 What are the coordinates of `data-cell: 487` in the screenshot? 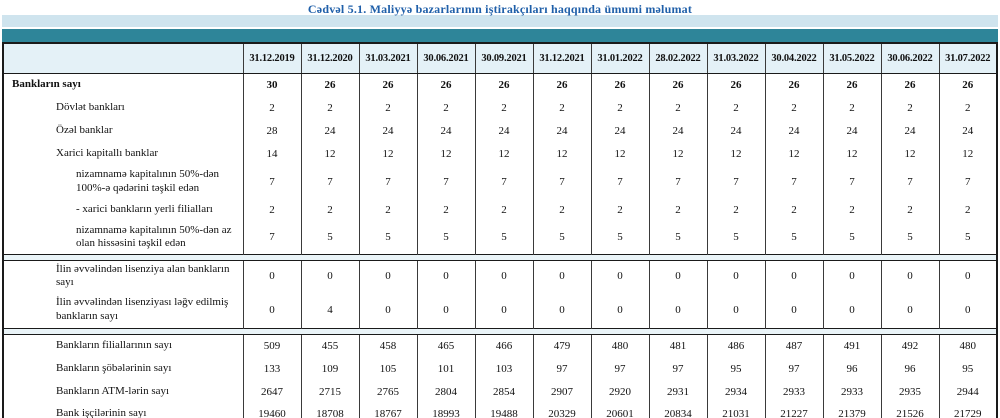 It's located at (794, 345).